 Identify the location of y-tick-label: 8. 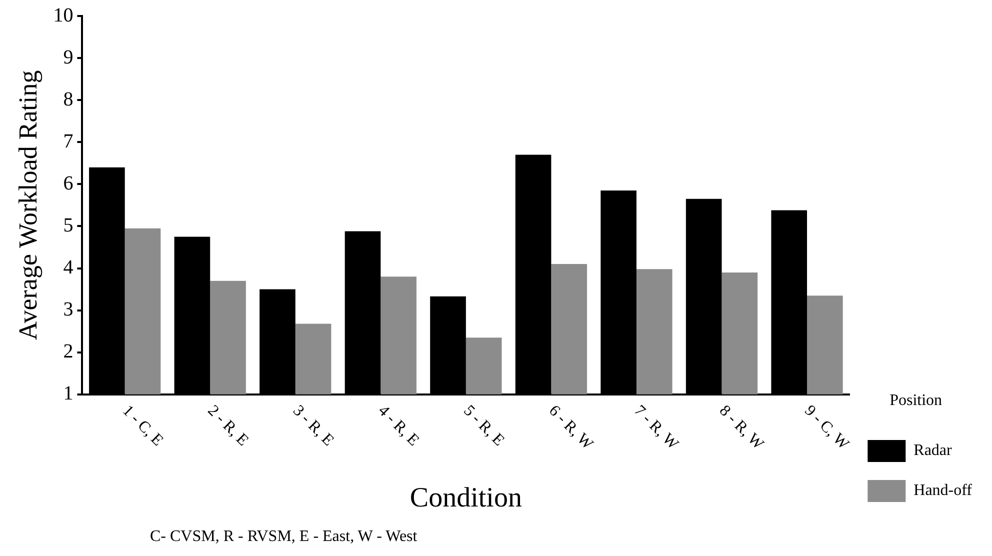
(68, 99).